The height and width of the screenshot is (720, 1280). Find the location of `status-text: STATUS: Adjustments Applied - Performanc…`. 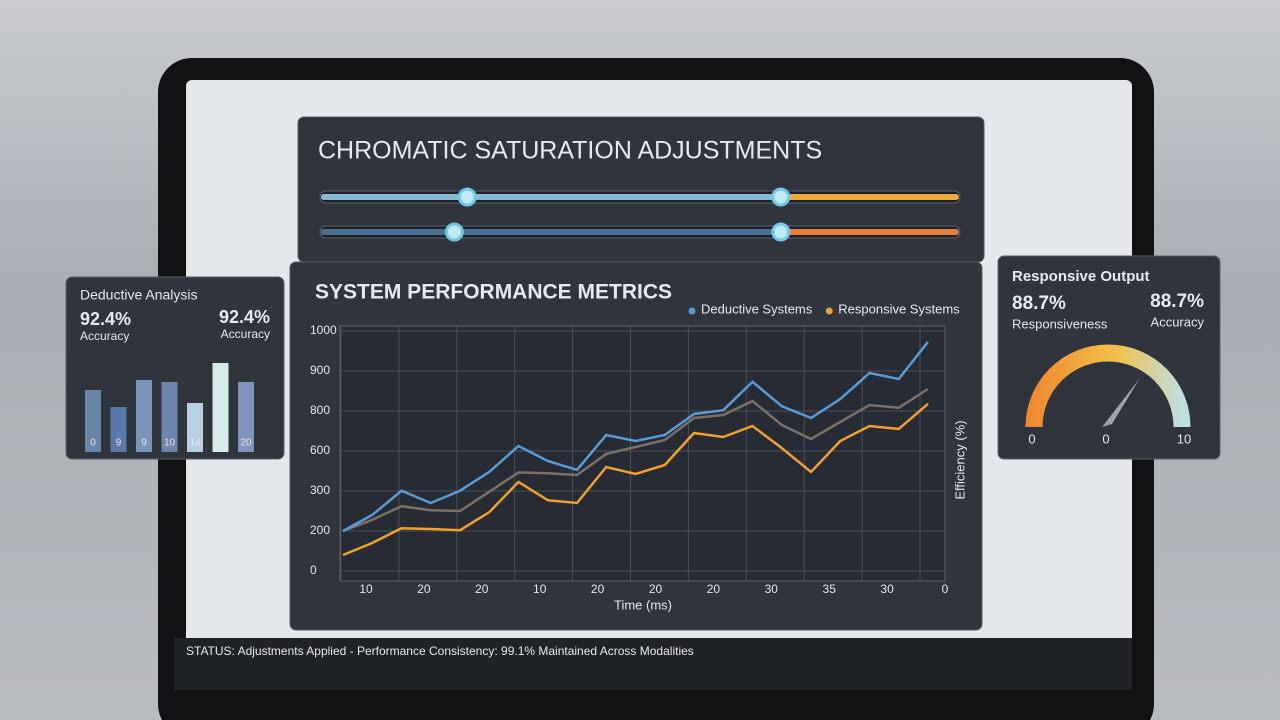

status-text: STATUS: Adjustments Applied - Performanc… is located at coordinates (440, 651).